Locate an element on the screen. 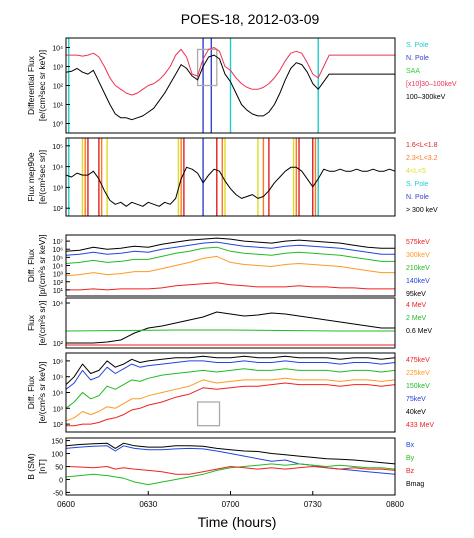 Image resolution: width=474 pixels, height=538 pixels. p1-legend-entry: [x10]30–100keV is located at coordinates (431, 84).